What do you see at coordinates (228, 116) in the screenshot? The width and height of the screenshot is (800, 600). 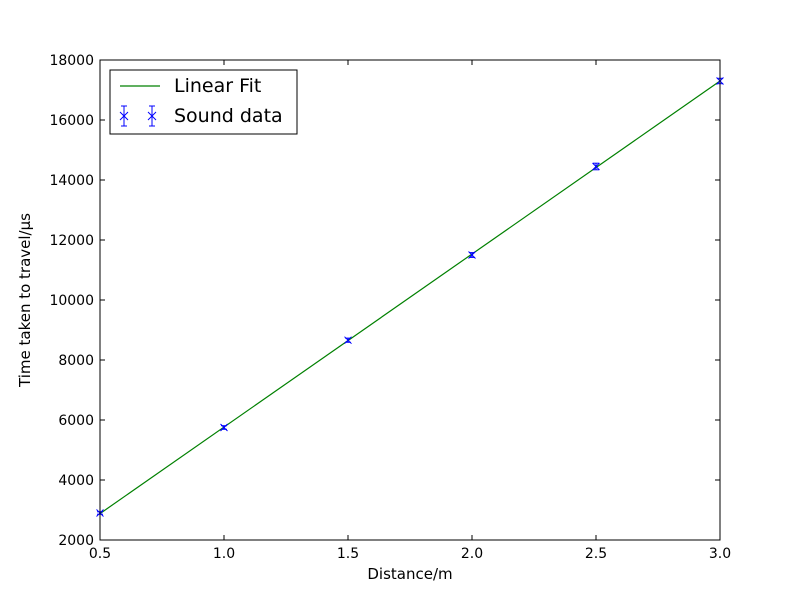 I see `legend-label-sound-data: Sound data` at bounding box center [228, 116].